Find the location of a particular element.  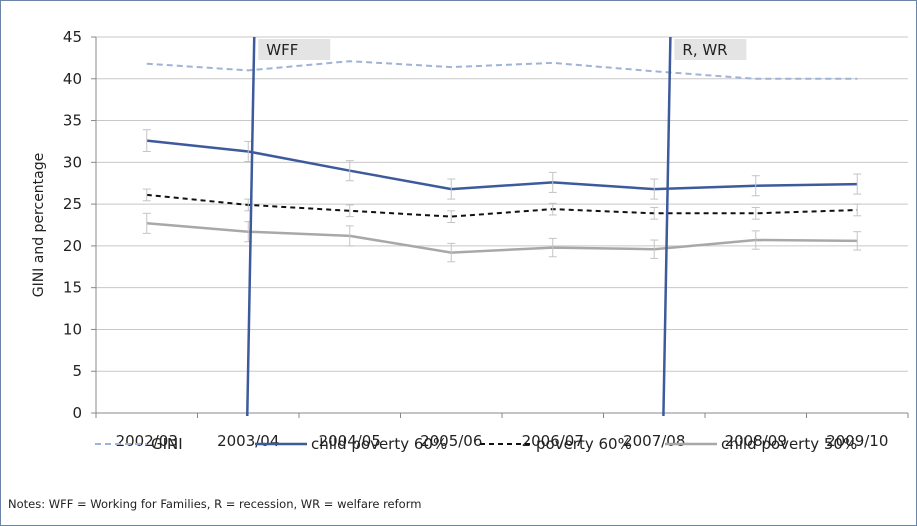

y-tick-label-35: 35 is located at coordinates (72, 121).